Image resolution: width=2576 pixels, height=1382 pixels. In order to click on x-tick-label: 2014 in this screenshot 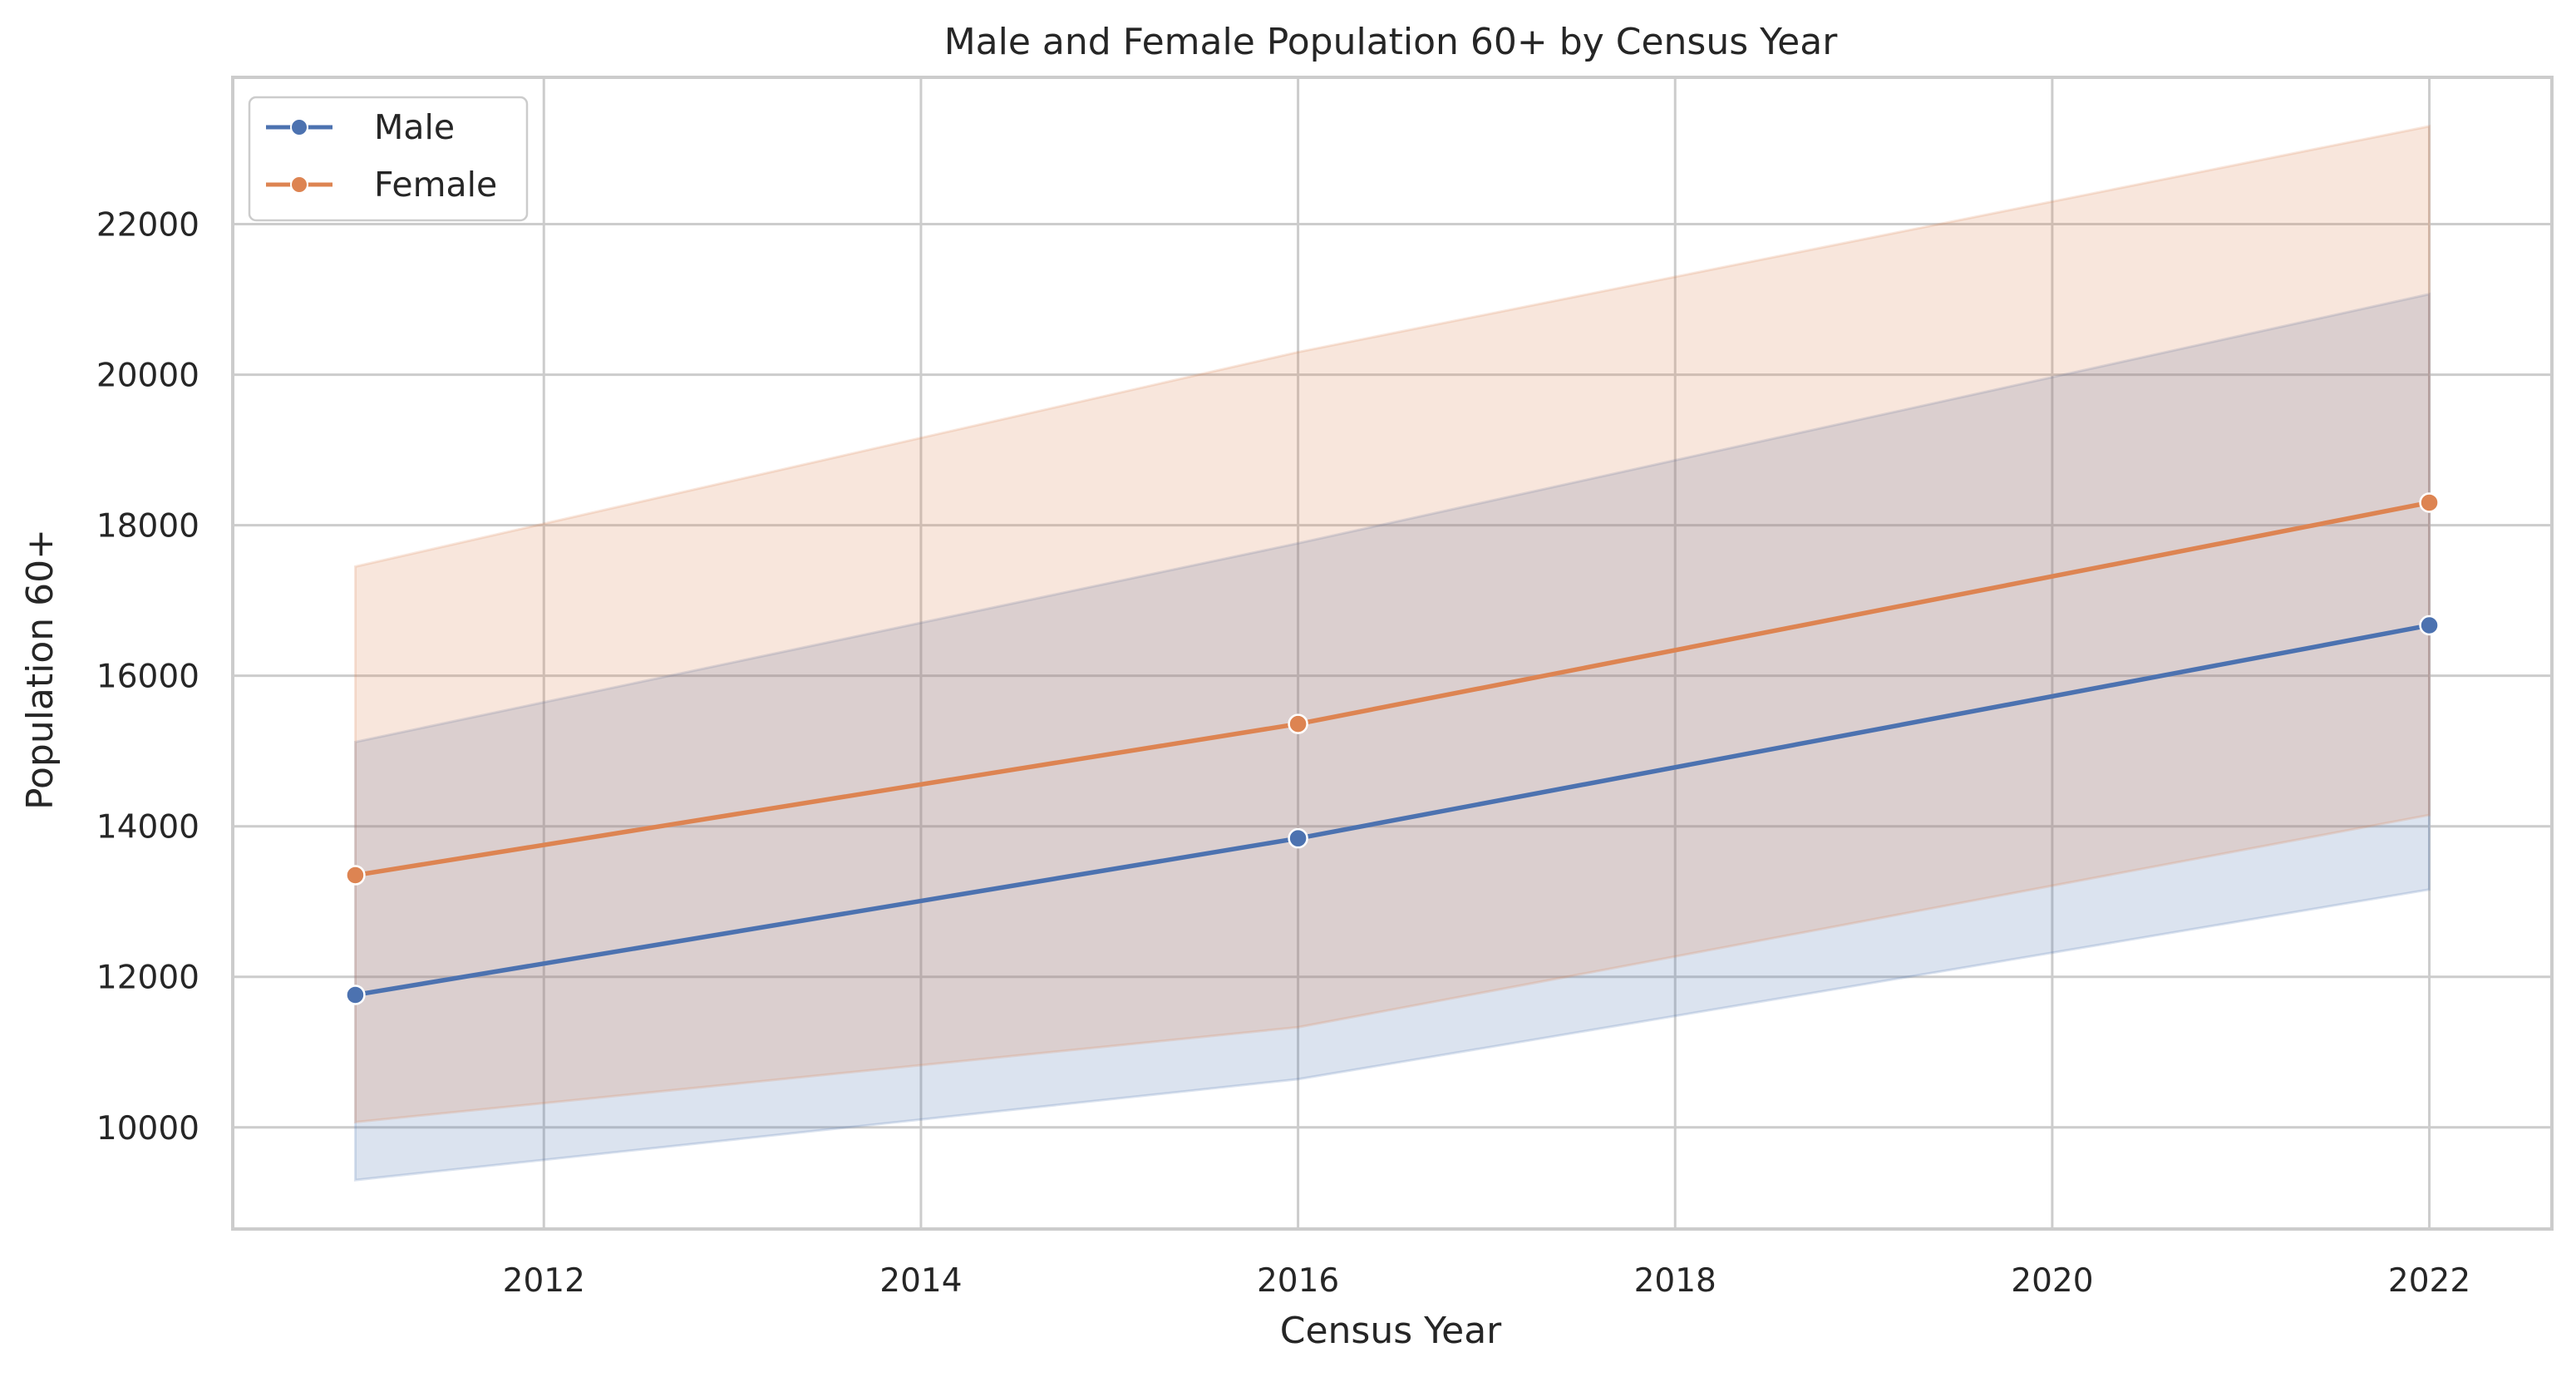, I will do `click(920, 1281)`.